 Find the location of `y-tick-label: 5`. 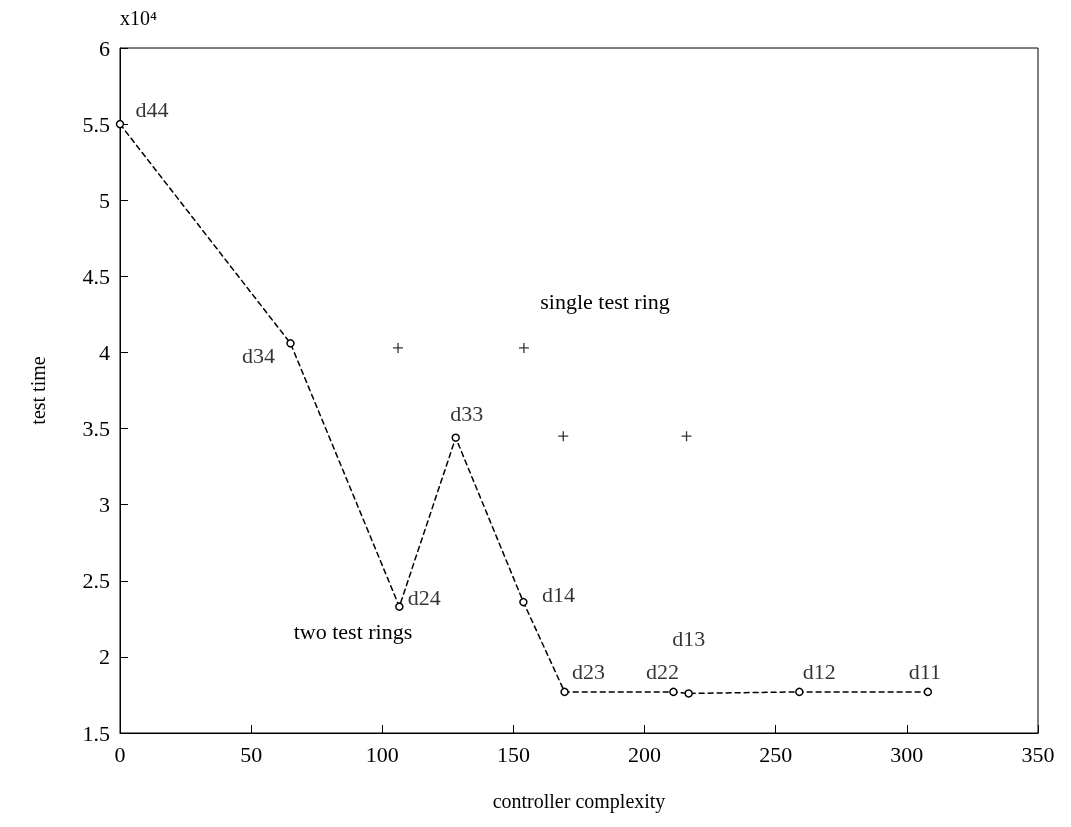

y-tick-label: 5 is located at coordinates (104, 200).